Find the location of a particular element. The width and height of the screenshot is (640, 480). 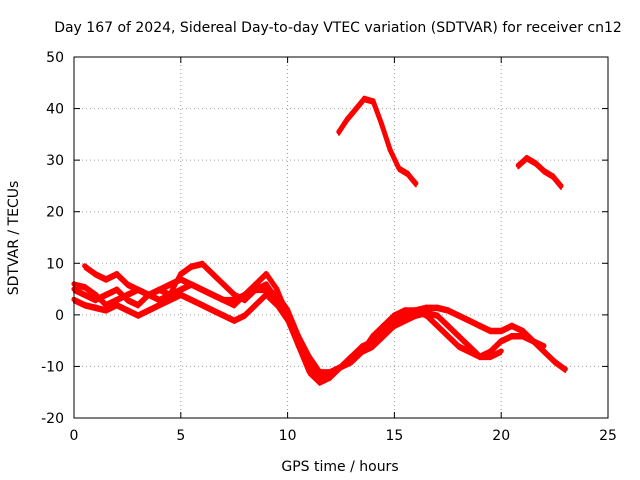

x-tick-label: 25 is located at coordinates (608, 436).